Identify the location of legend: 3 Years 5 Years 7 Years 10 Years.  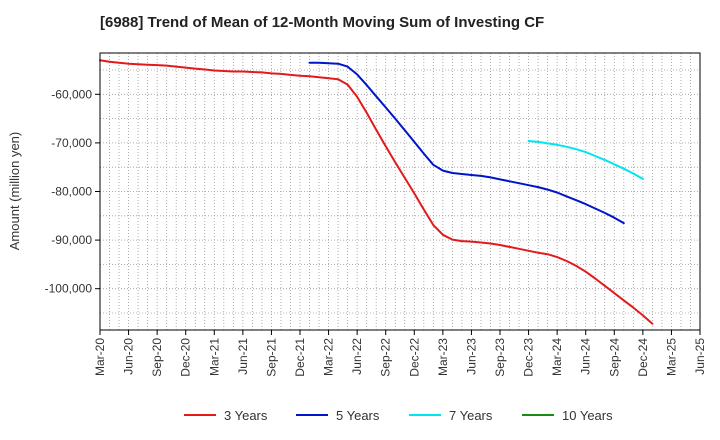
(398, 415).